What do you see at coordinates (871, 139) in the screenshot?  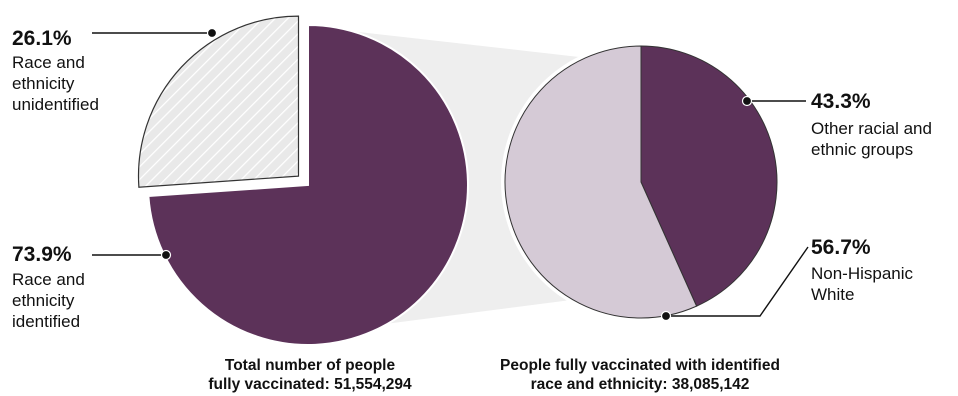 I see `other-groups-slice-label: Other racial and ethnic groups` at bounding box center [871, 139].